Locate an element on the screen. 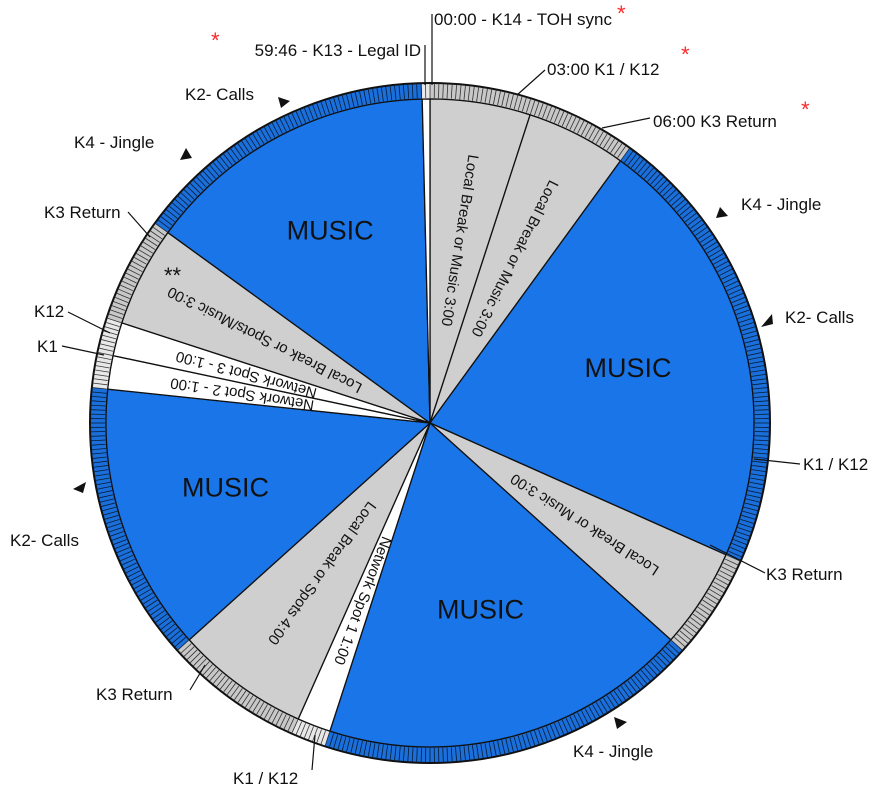 The height and width of the screenshot is (794, 886). marker-k2-calls-top: K2- Calls is located at coordinates (219, 94).